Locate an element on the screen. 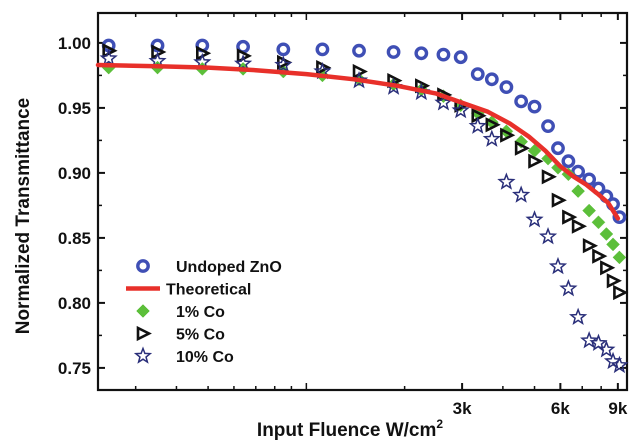  legend-item-undoped-zno: Undoped ZnO is located at coordinates (209, 267).